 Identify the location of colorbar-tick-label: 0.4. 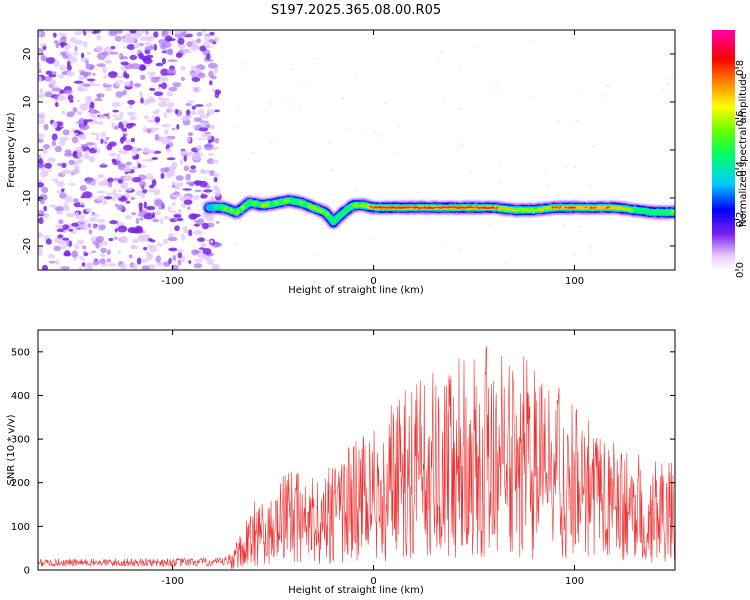
(740, 169).